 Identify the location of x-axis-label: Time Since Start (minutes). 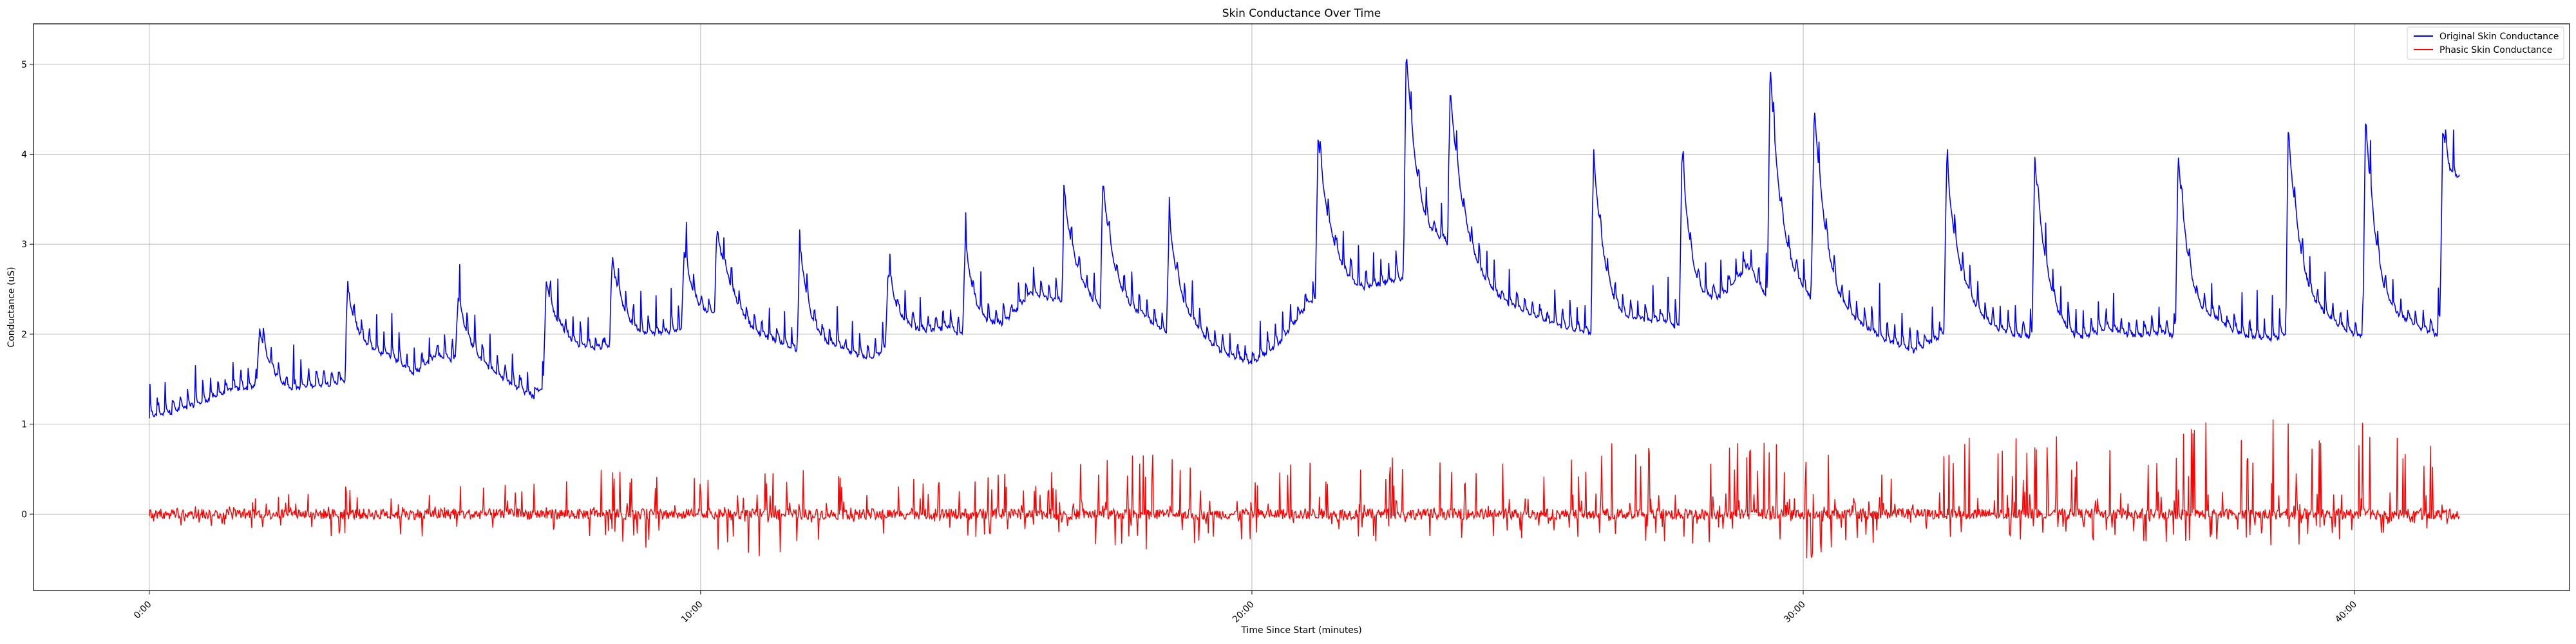
(1300, 630).